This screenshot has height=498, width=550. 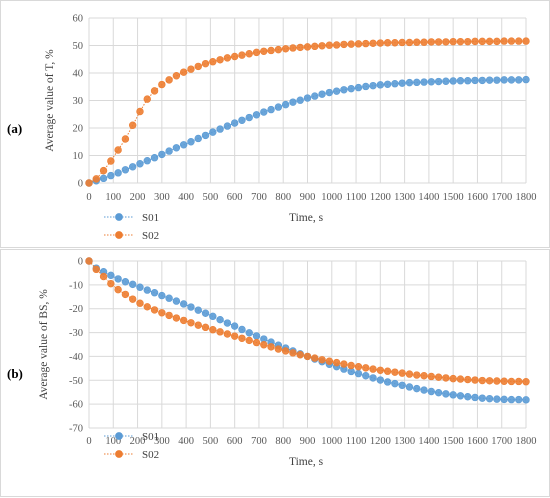 I want to click on x-axis-title: Time, s, so click(x=306, y=462).